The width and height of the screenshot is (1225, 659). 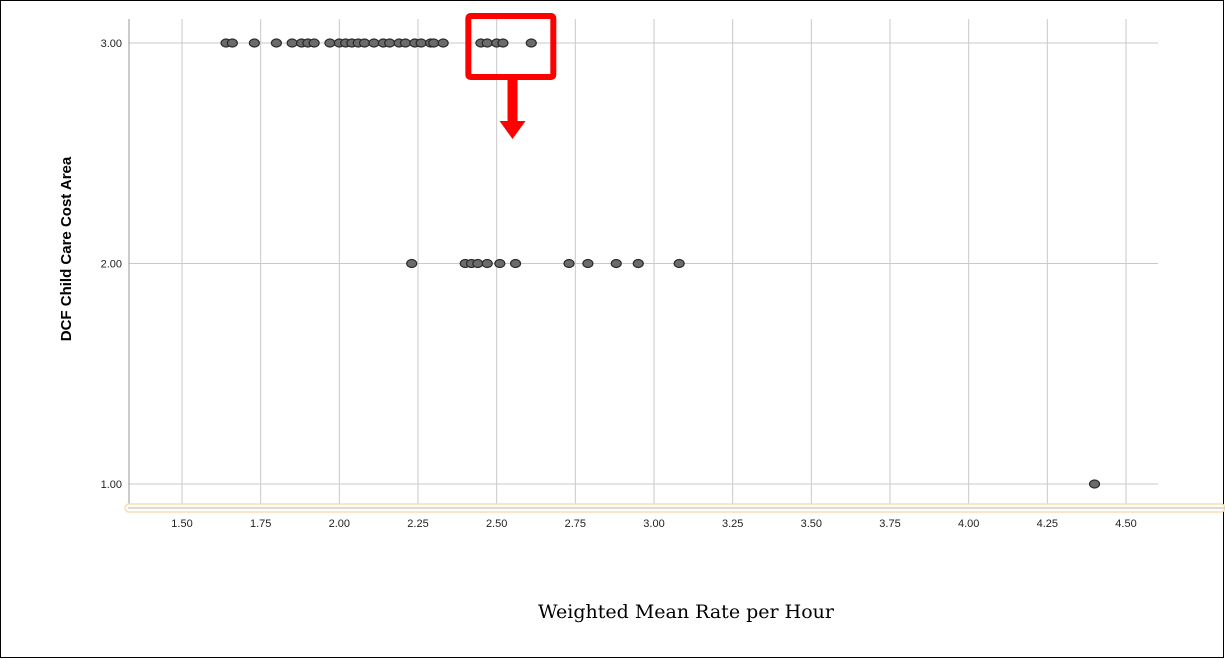 What do you see at coordinates (111, 44) in the screenshot?
I see `y-tick-label: 3.00` at bounding box center [111, 44].